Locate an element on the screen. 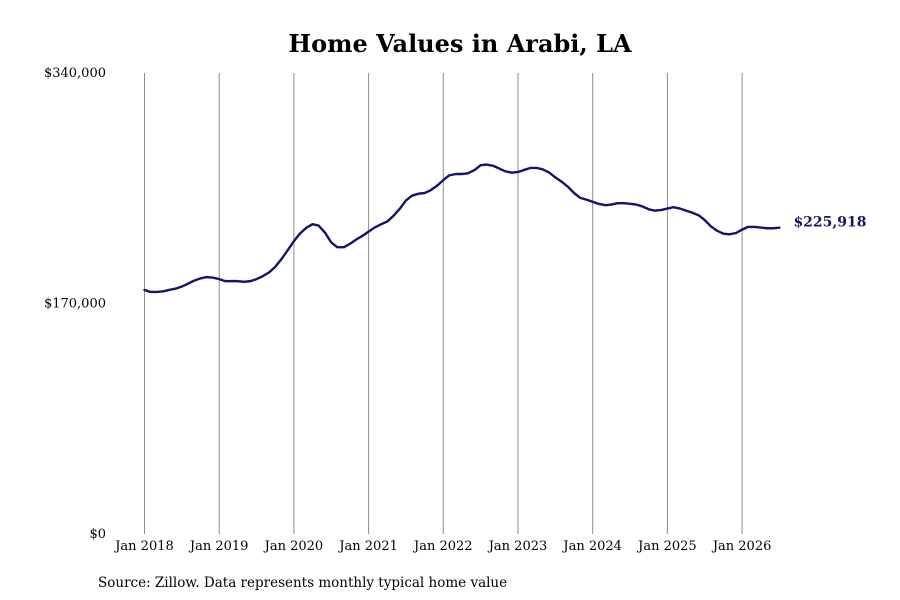  x-tick-label: Jan 2019 is located at coordinates (218, 546).